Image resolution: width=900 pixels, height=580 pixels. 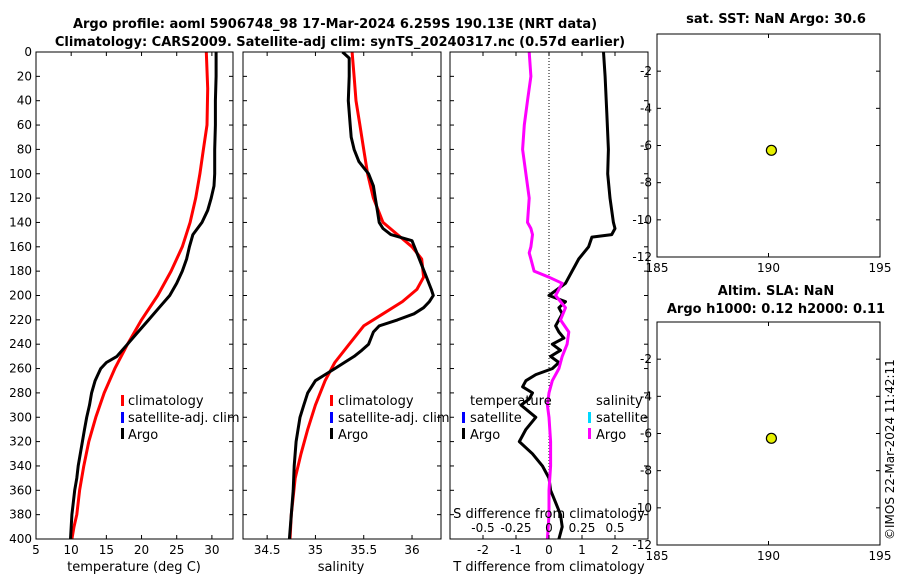 What do you see at coordinates (315, 550) in the screenshot?
I see `x-tick-label: 35` at bounding box center [315, 550].